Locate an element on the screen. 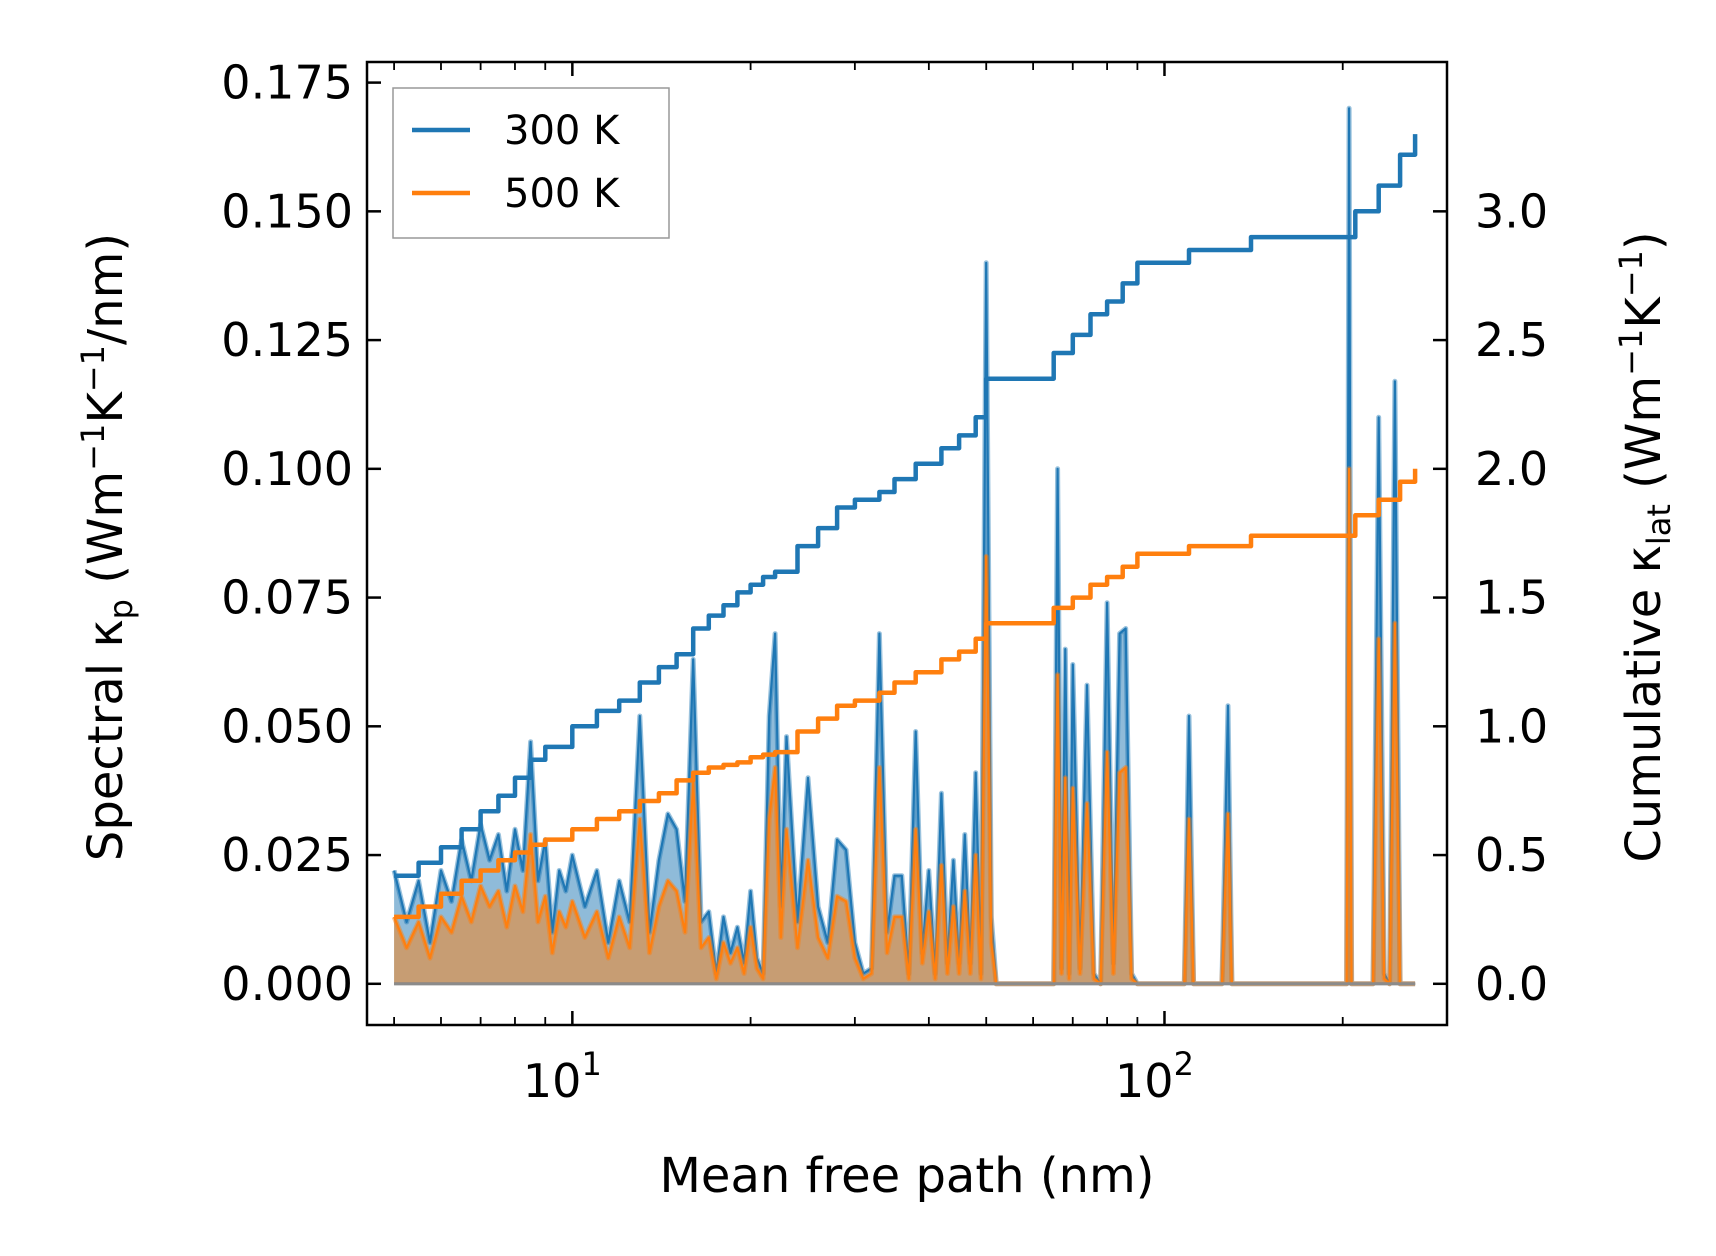  left-tick-label: 0.050 is located at coordinates (287, 726).